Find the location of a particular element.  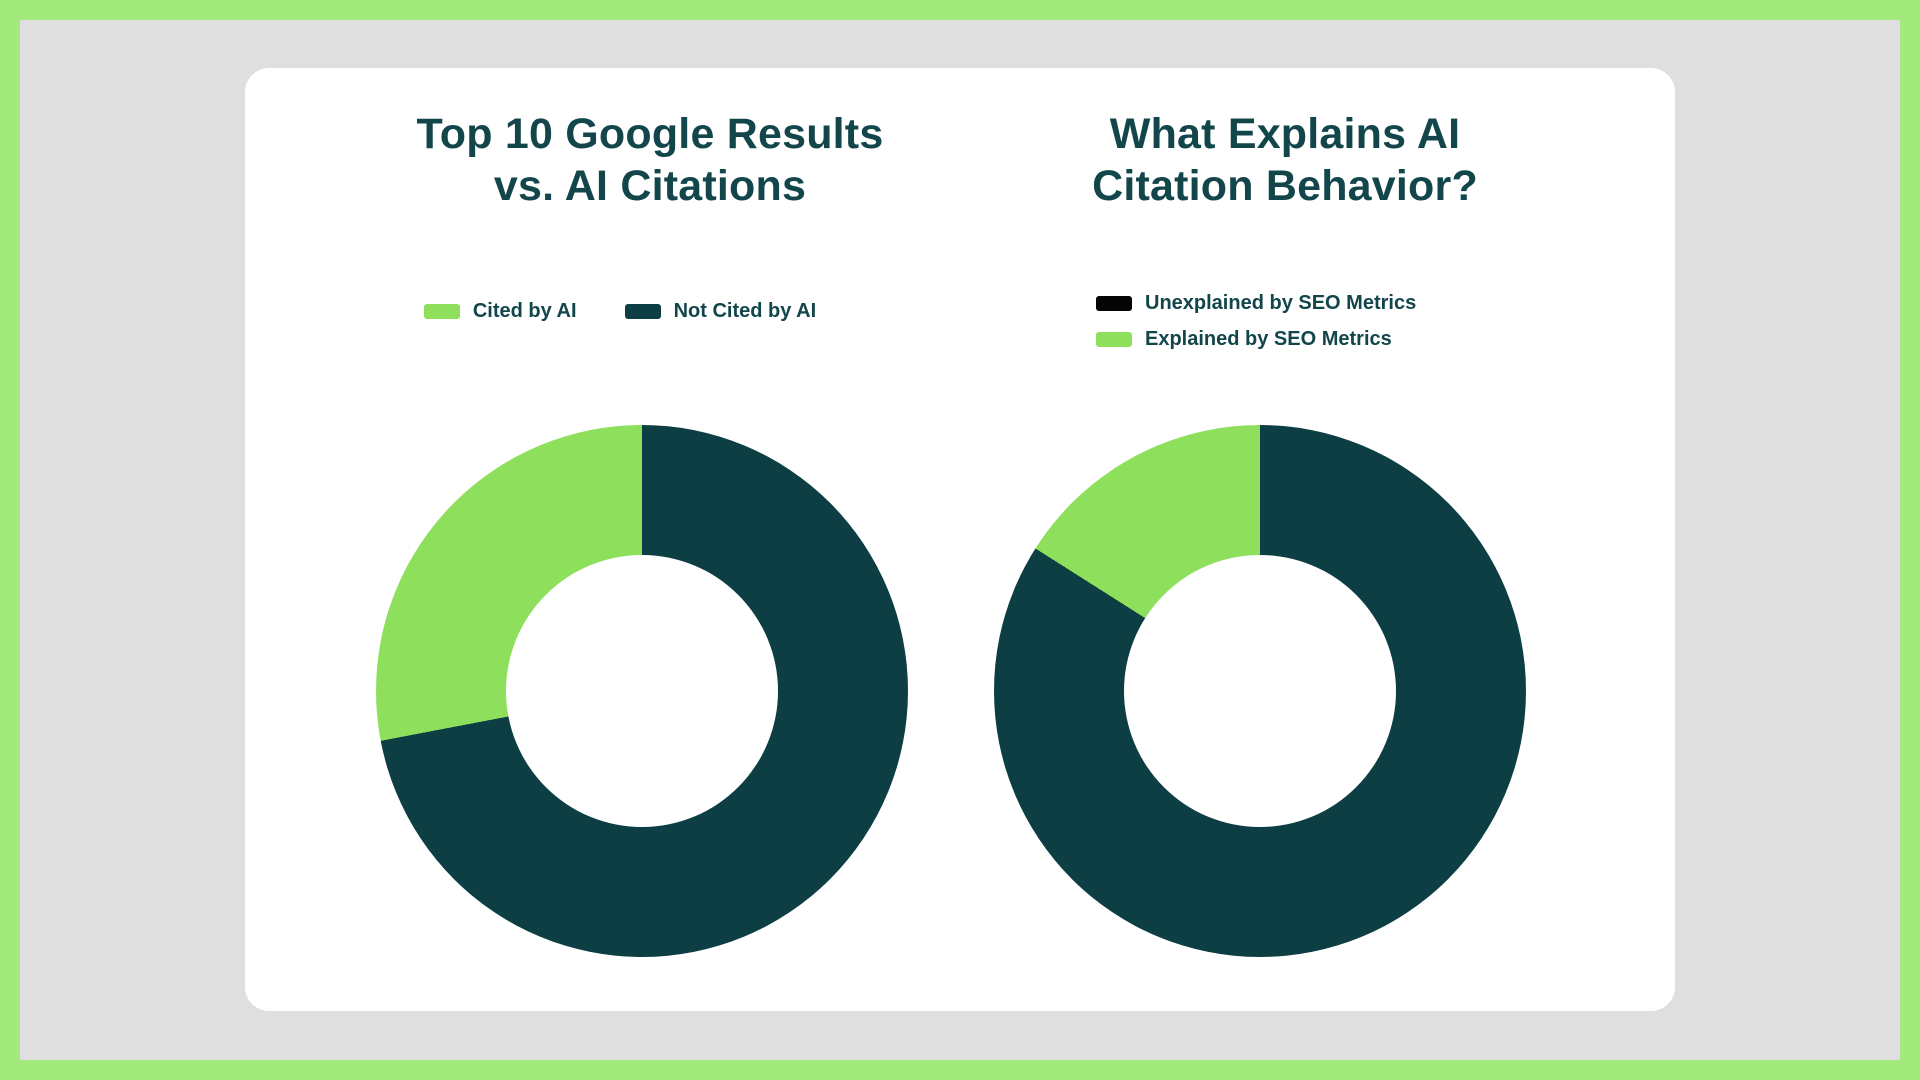

chart2-title: What Explains AI Citation Behavior? is located at coordinates (1285, 160).